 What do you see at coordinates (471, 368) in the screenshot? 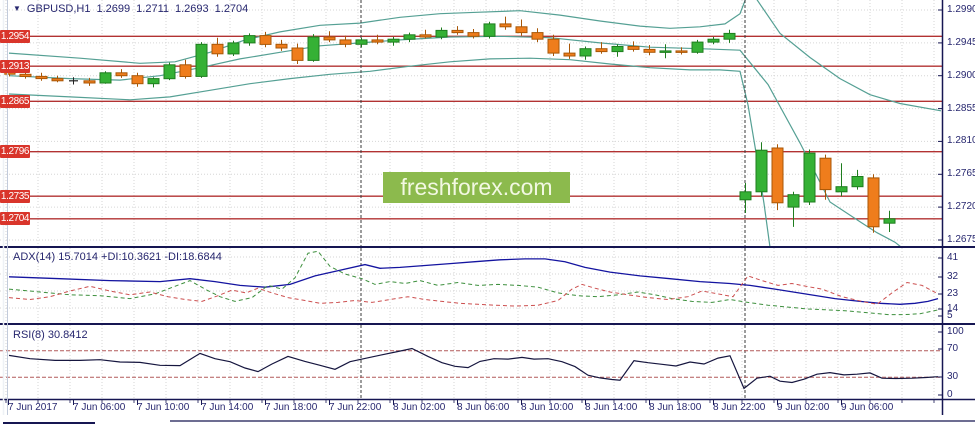
I see `rsi-lines` at bounding box center [471, 368].